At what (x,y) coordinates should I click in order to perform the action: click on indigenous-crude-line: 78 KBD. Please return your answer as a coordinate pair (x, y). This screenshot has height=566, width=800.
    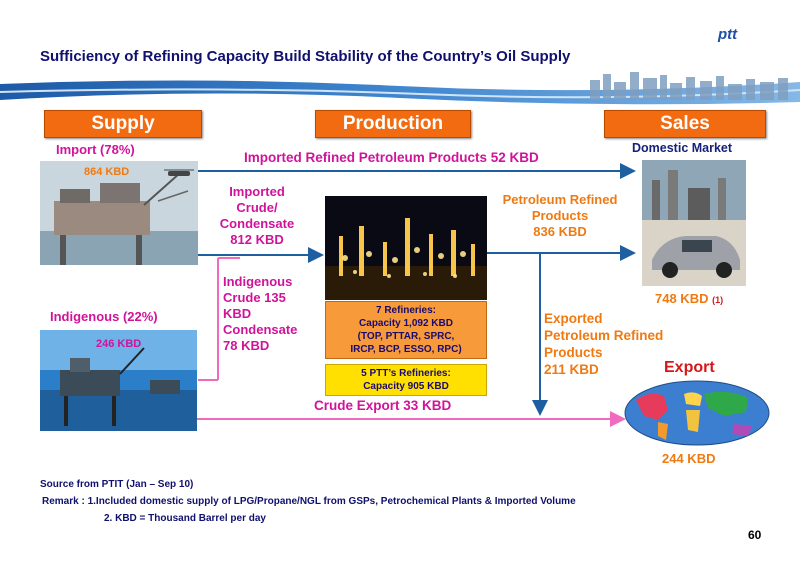
    Looking at the image, I should click on (246, 345).